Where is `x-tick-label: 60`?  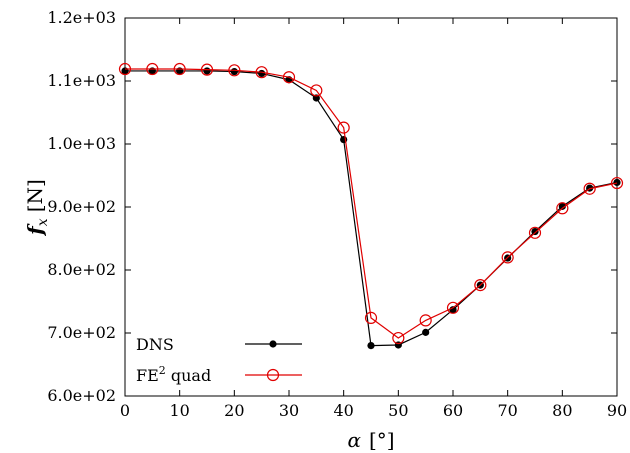
x-tick-label: 60 is located at coordinates (453, 410).